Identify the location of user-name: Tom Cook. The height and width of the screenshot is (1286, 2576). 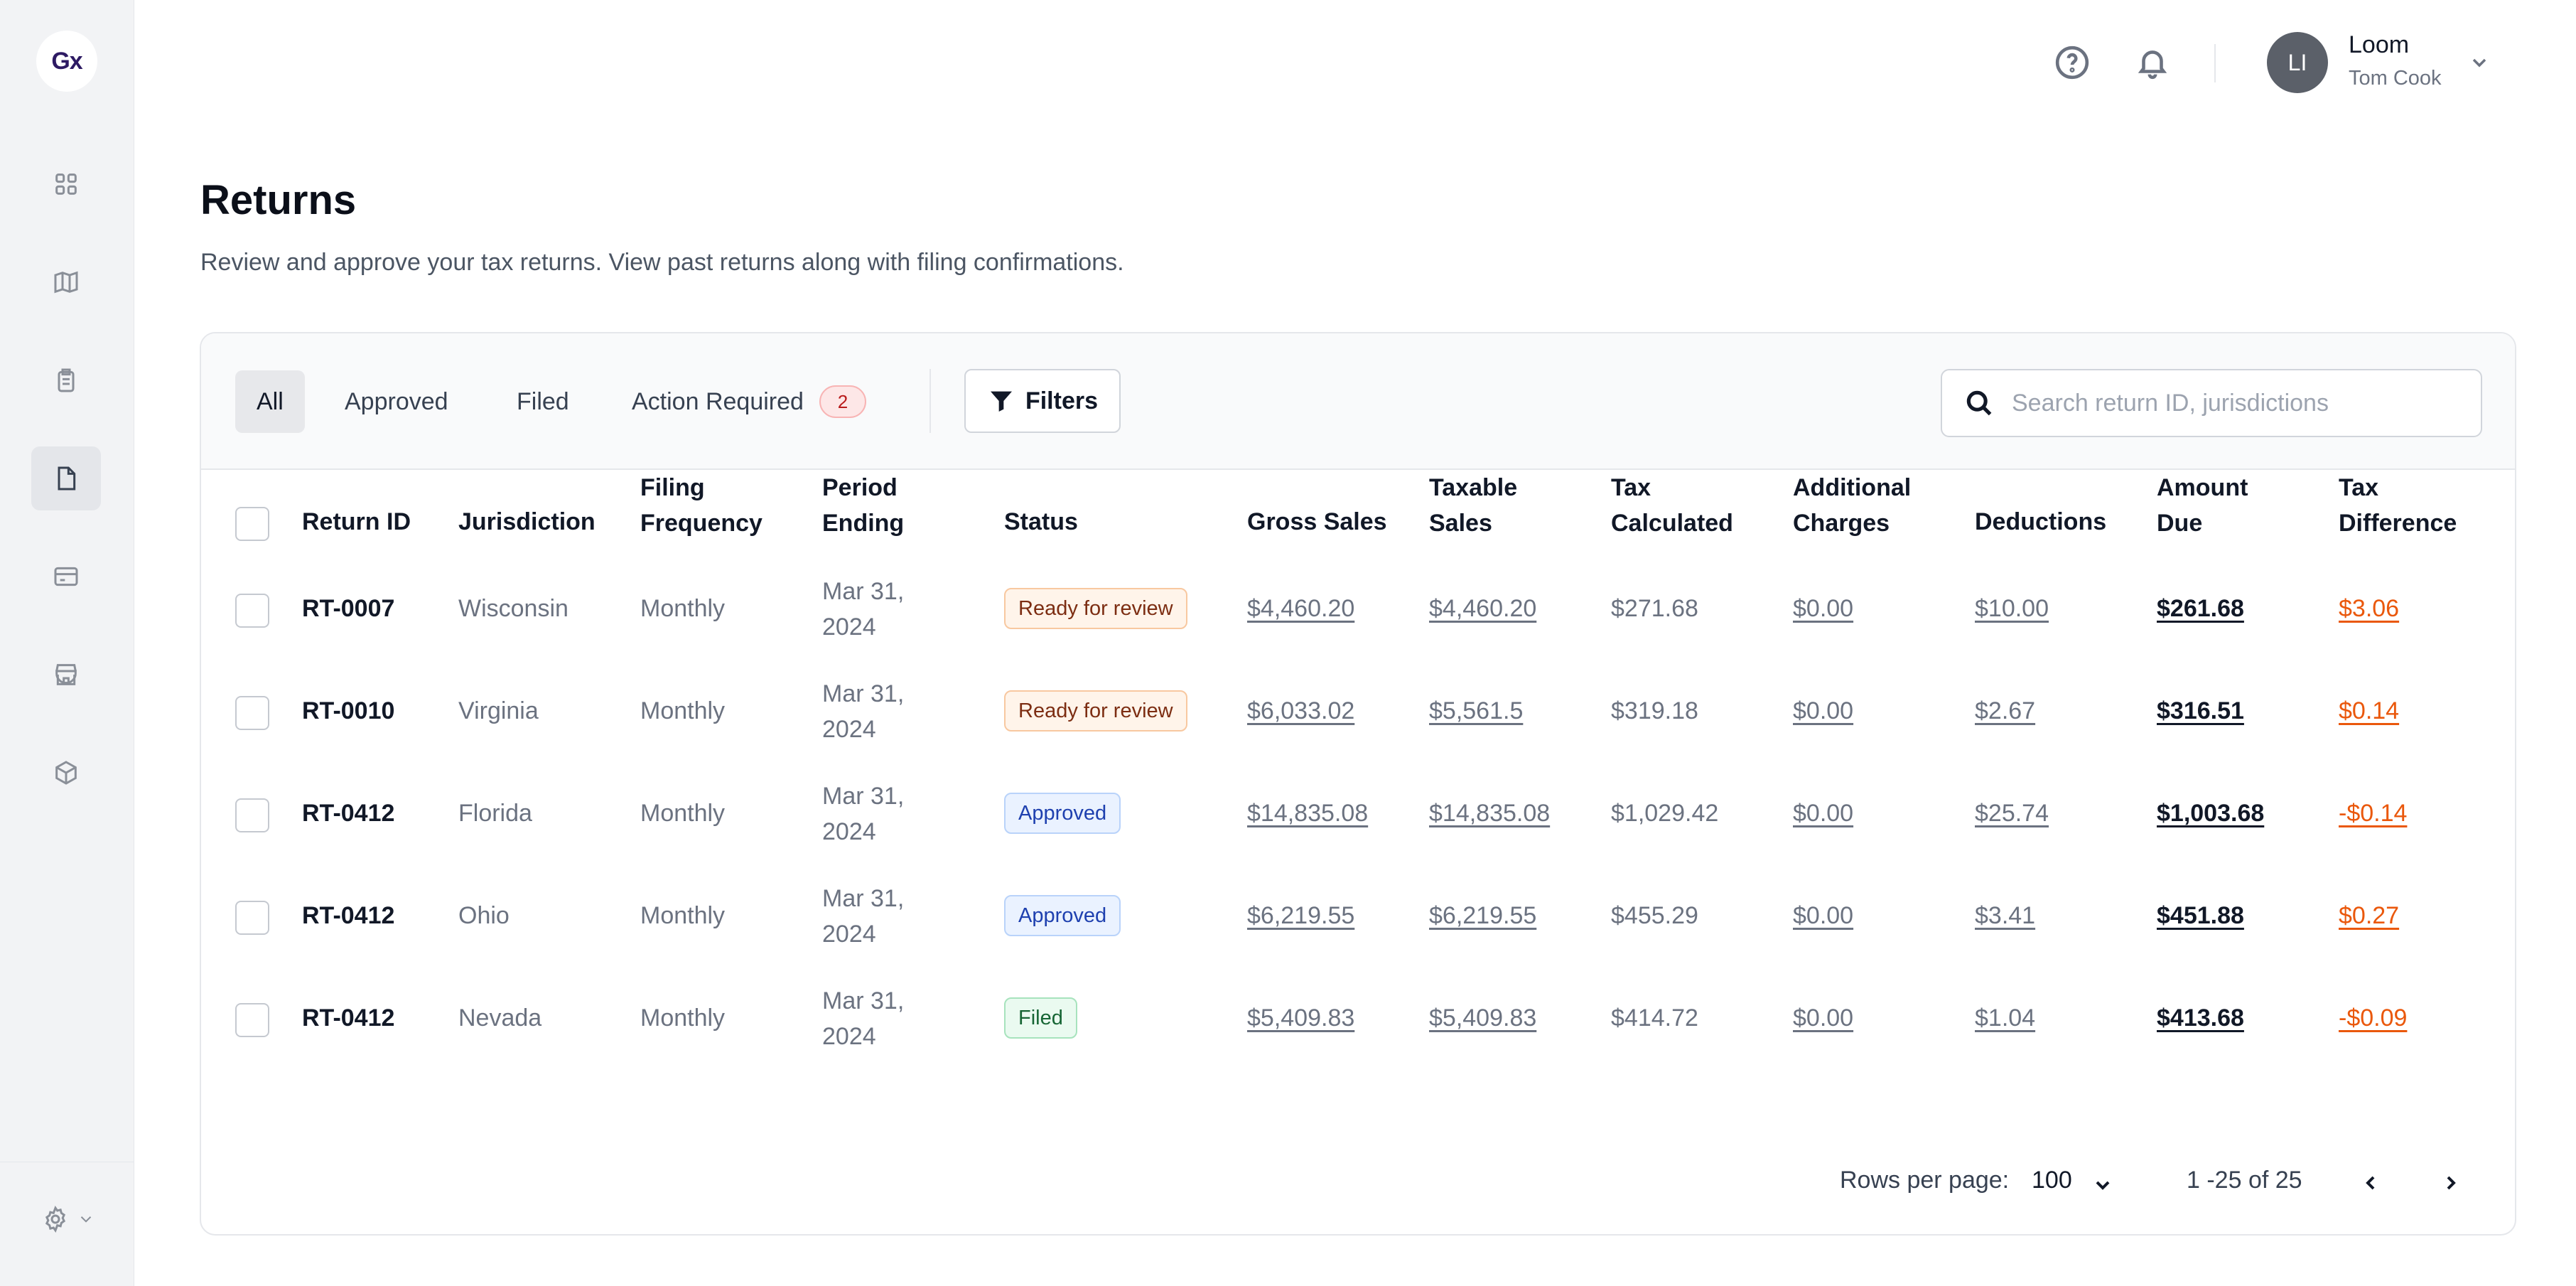
(2395, 78).